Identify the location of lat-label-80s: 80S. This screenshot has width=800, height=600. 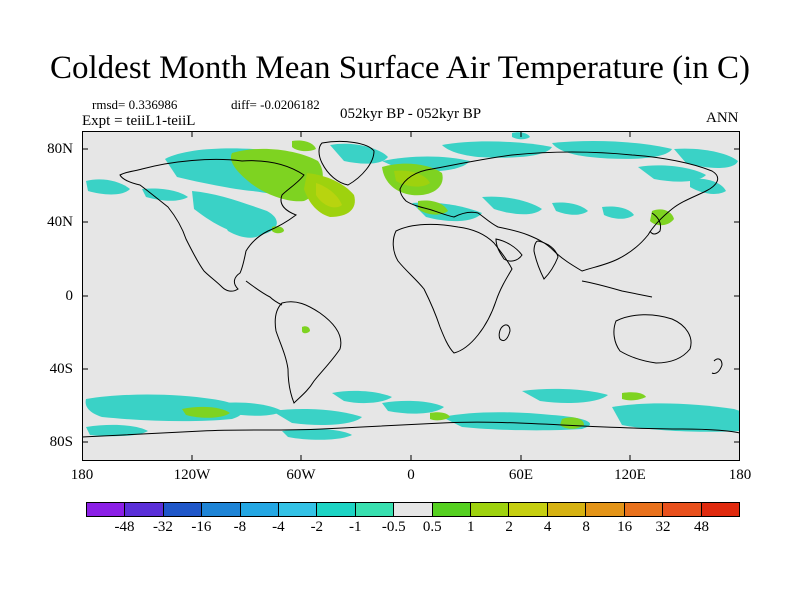
(61, 442).